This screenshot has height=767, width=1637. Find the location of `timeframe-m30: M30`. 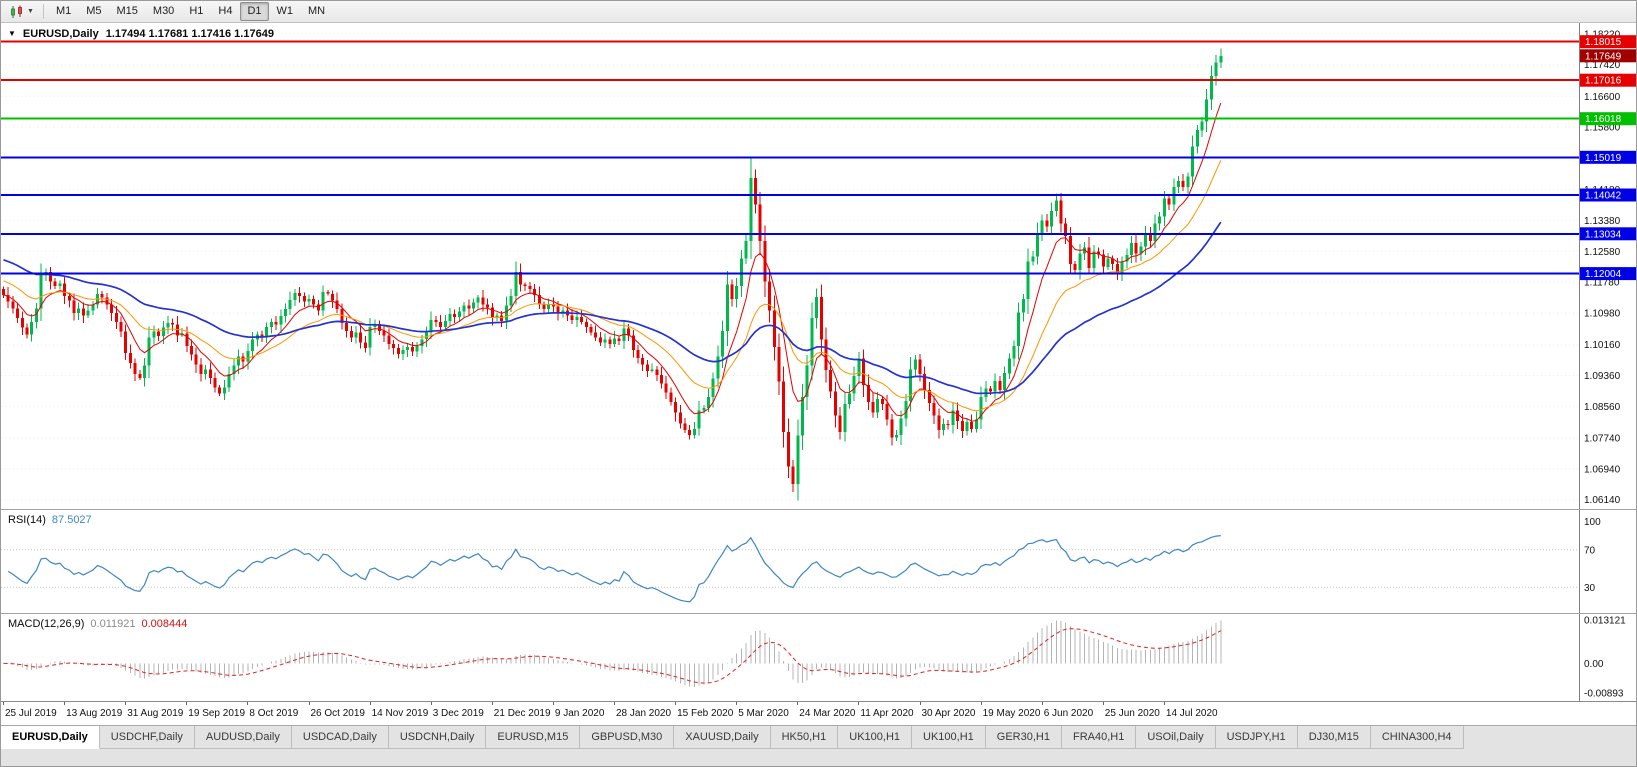

timeframe-m30: M30 is located at coordinates (163, 11).